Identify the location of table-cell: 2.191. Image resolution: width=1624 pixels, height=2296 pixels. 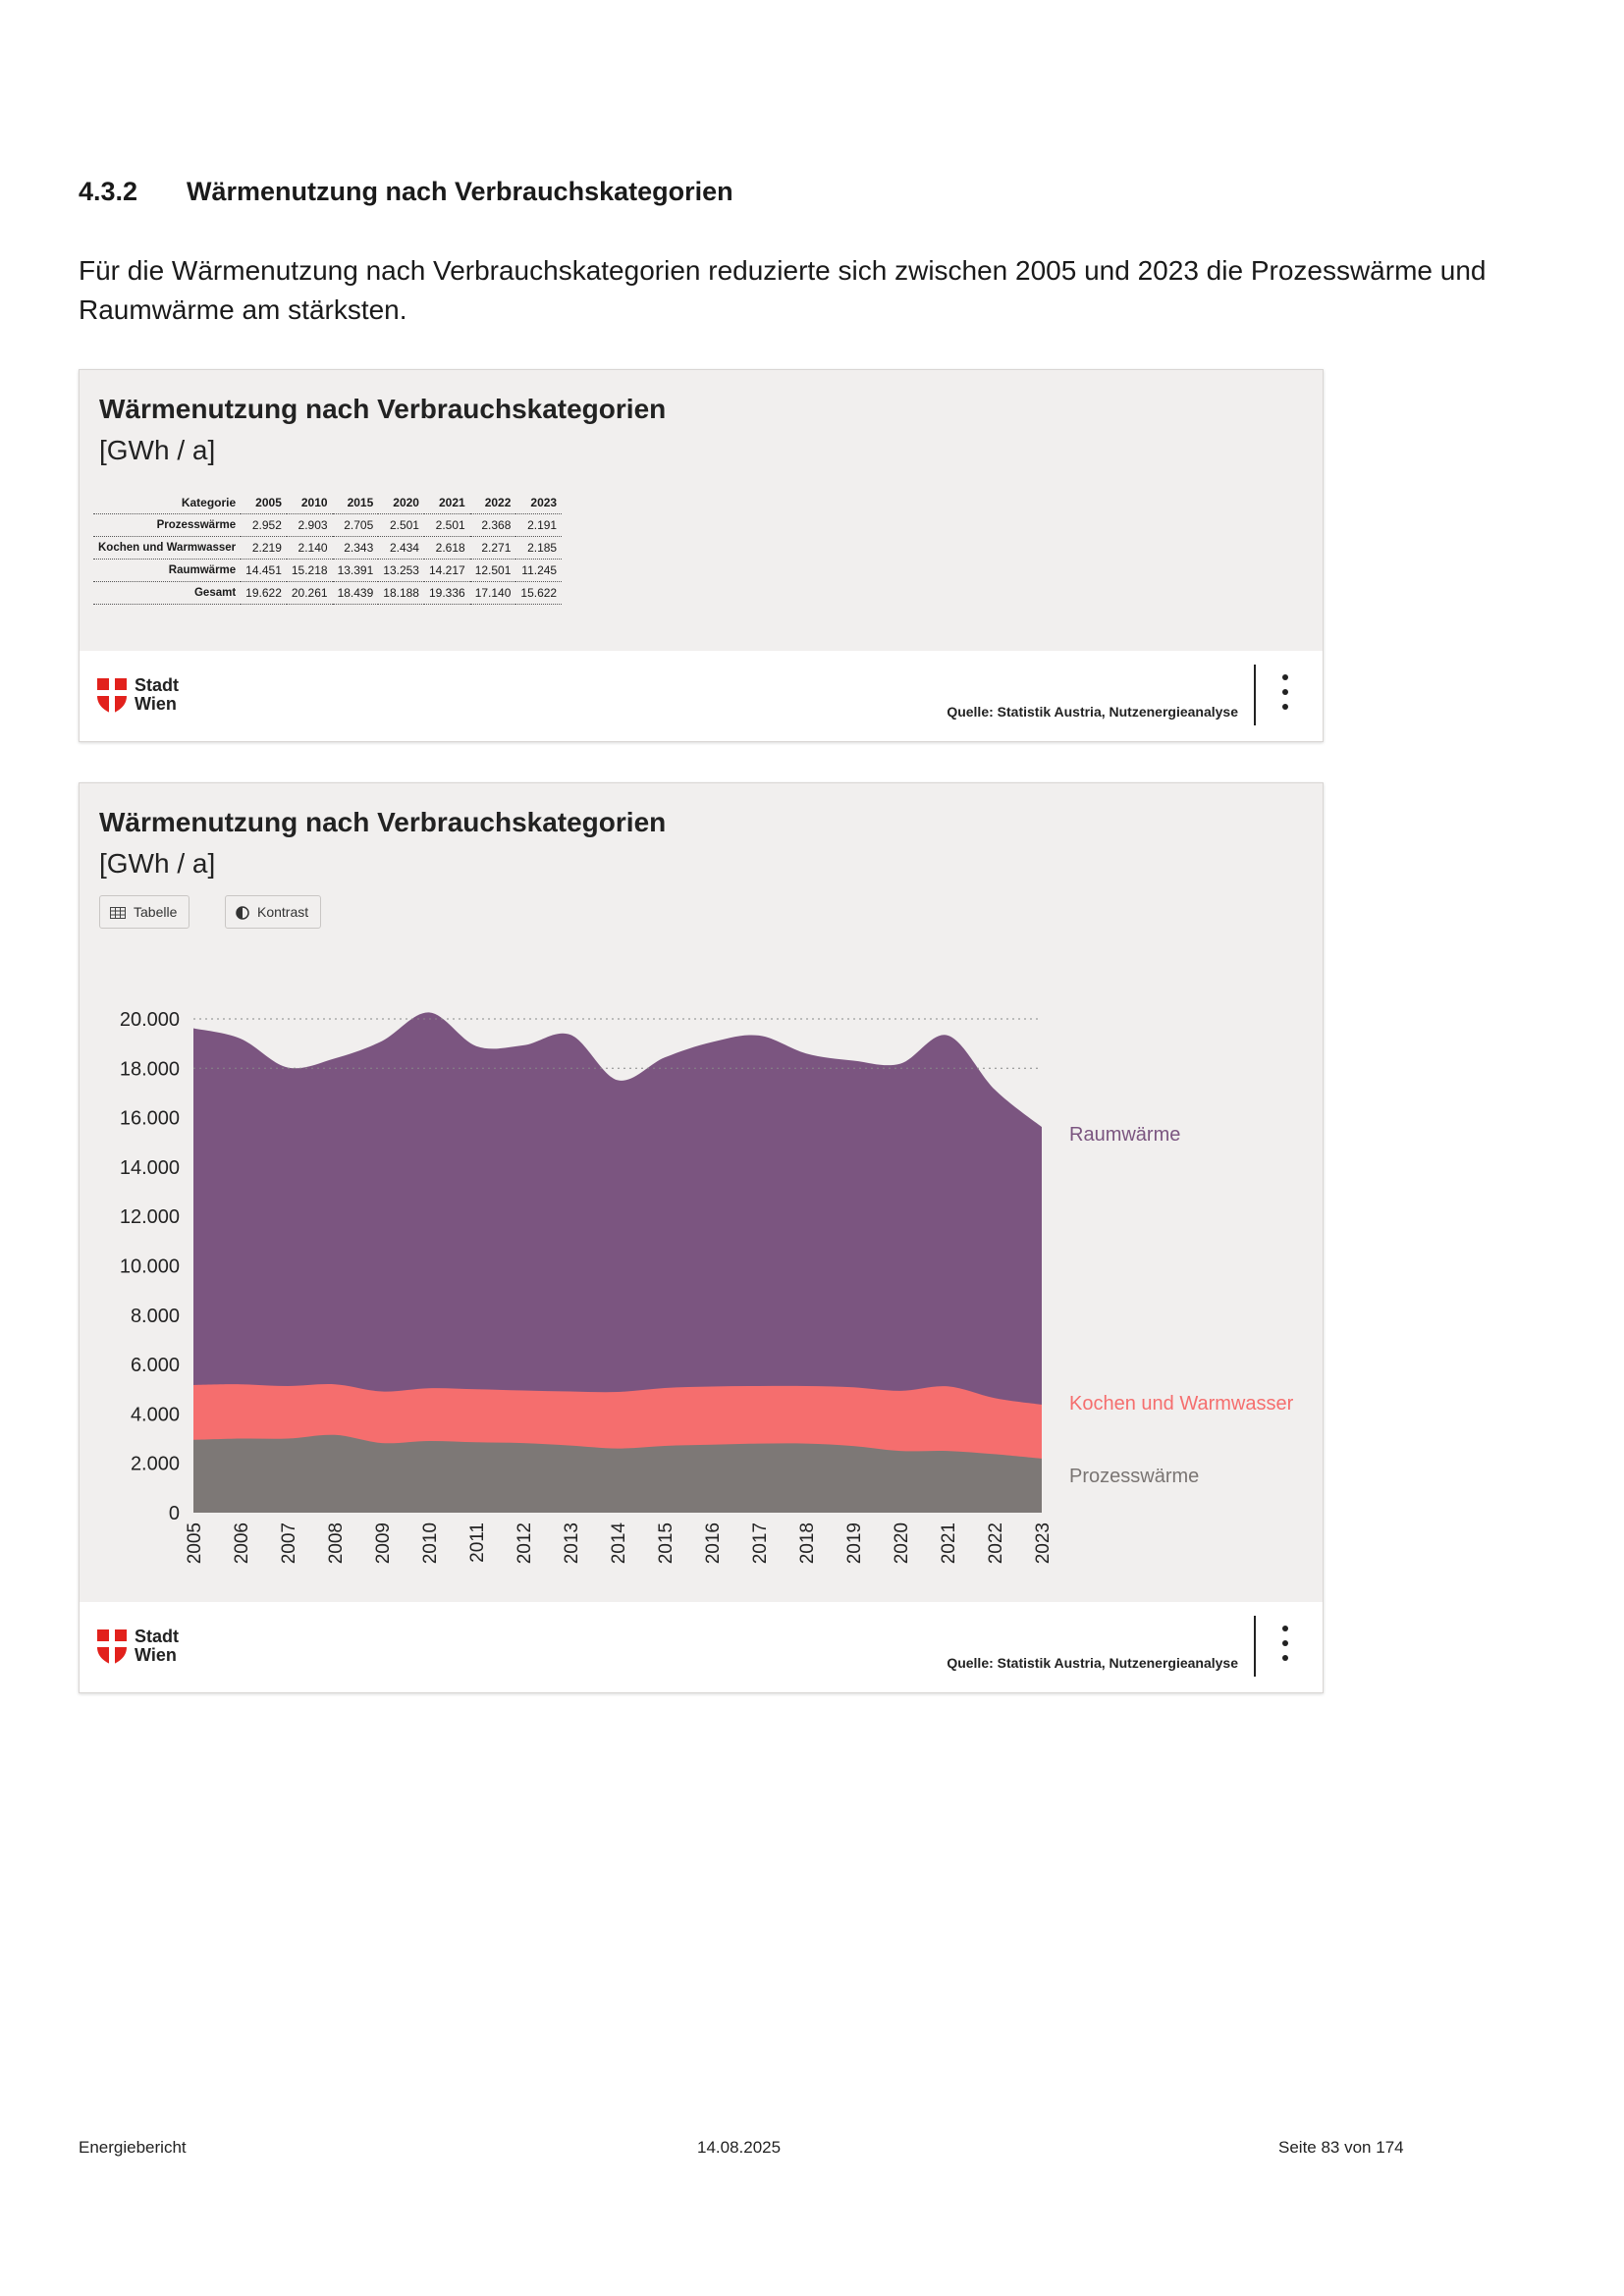
(539, 525).